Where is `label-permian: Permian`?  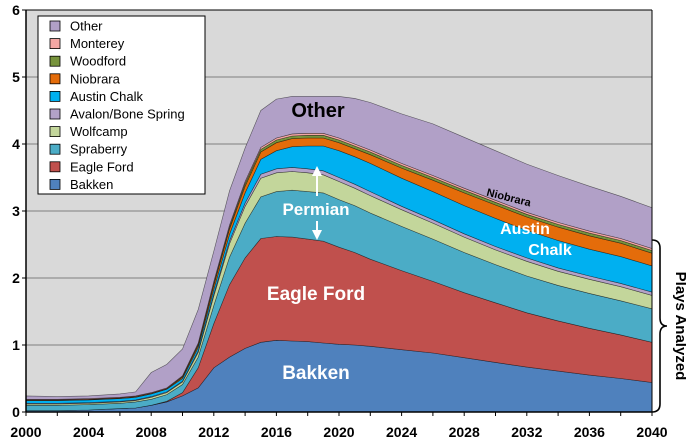 label-permian: Permian is located at coordinates (315, 209).